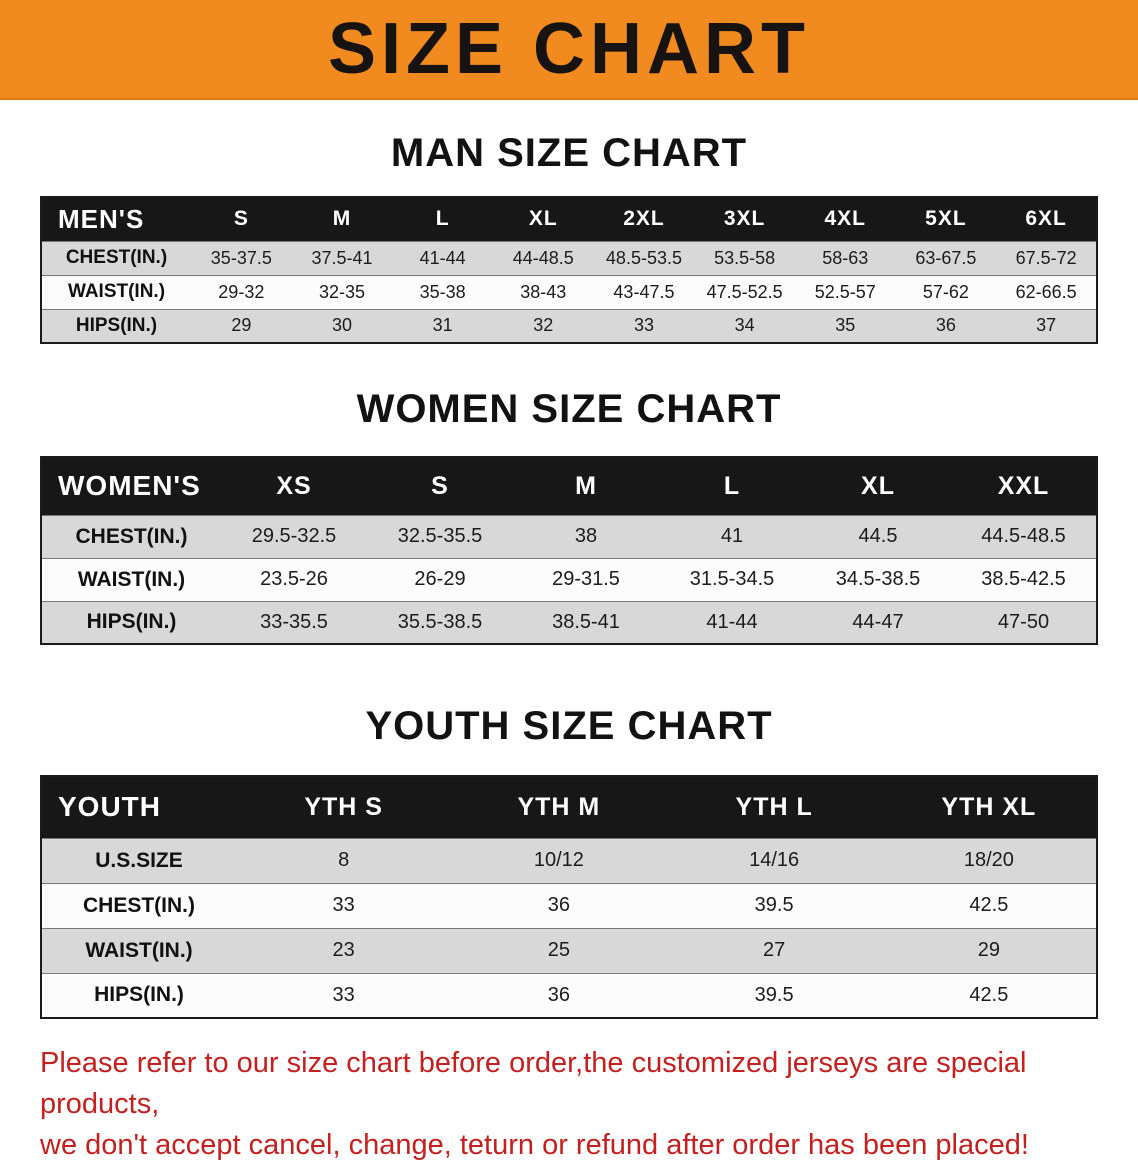 This screenshot has width=1138, height=1166. What do you see at coordinates (569, 486) in the screenshot?
I see `women-header-row: WOMEN'S XS S M L XL XXL` at bounding box center [569, 486].